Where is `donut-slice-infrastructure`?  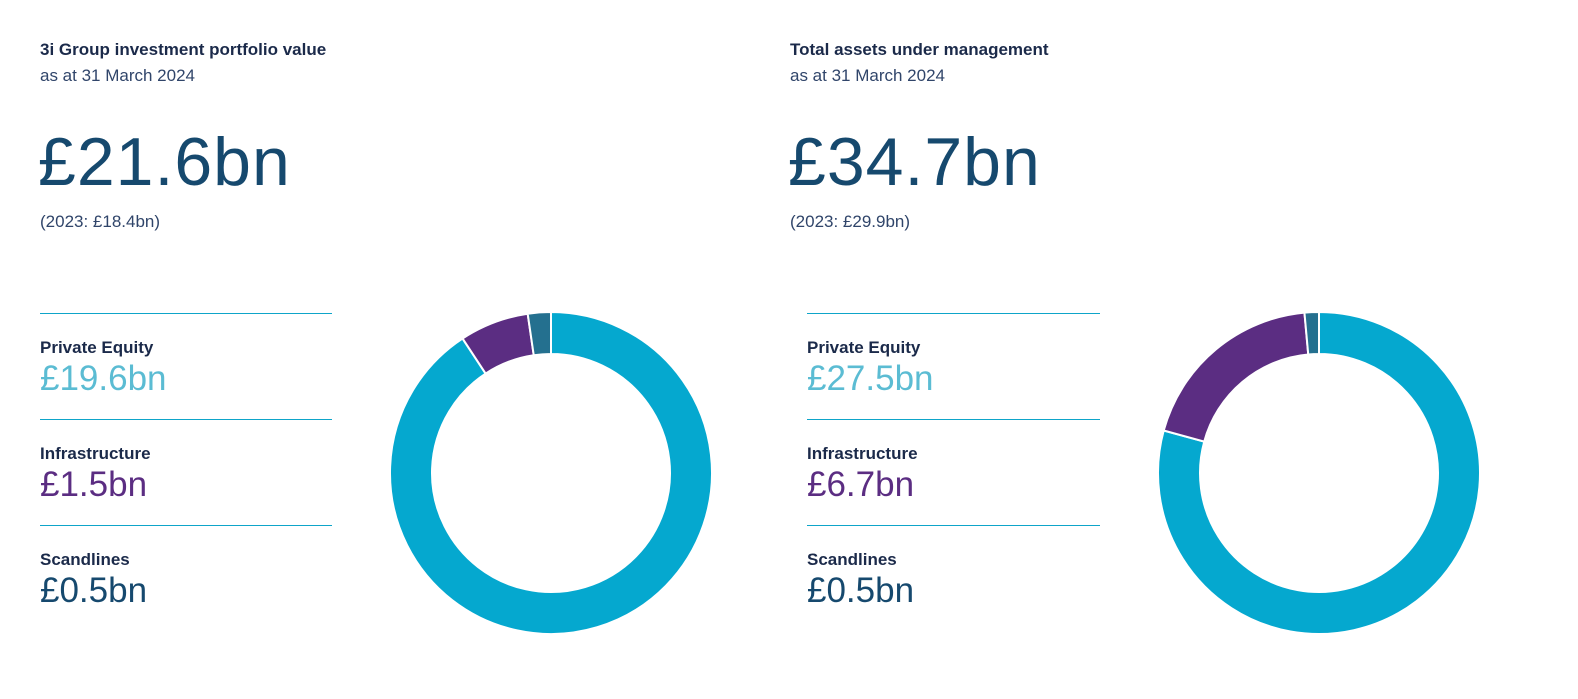
donut-slice-infrastructure is located at coordinates (1236, 377).